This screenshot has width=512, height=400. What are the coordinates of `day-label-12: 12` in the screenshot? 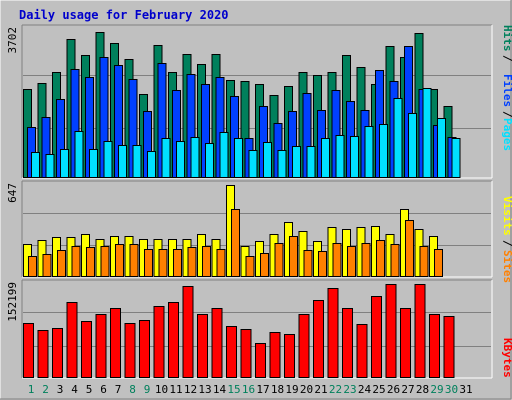 It's located at (190, 389).